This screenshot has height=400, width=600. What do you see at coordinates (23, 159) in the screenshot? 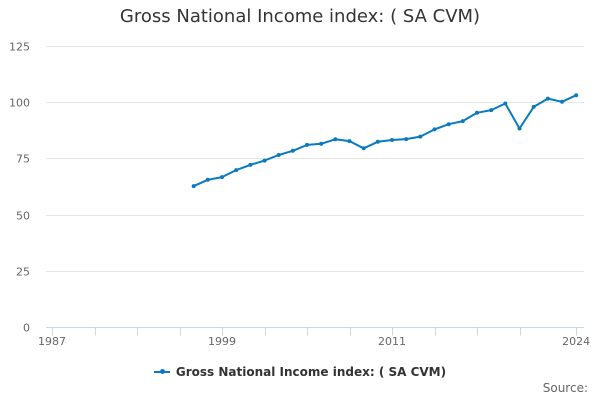
I see `y-tick-label: 75` at bounding box center [23, 159].